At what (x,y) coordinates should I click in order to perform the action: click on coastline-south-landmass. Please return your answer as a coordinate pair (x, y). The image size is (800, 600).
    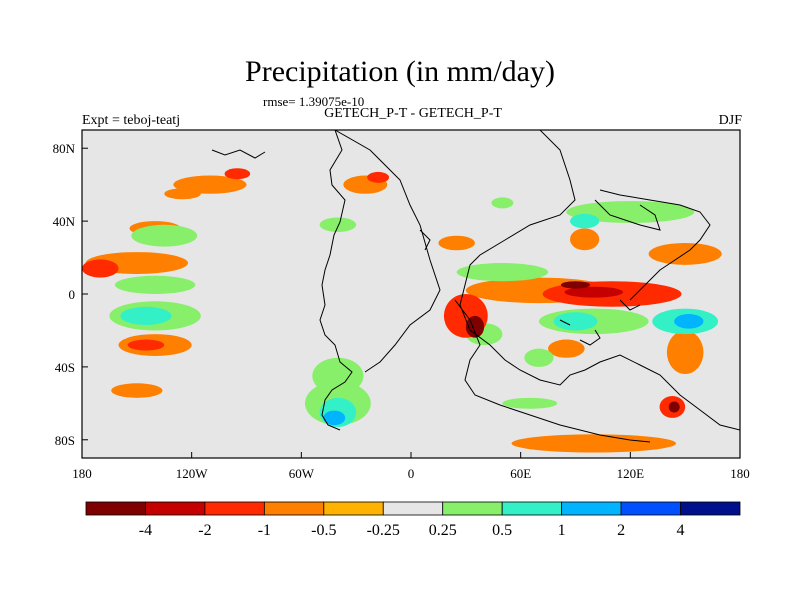
    Looking at the image, I should click on (552, 371).